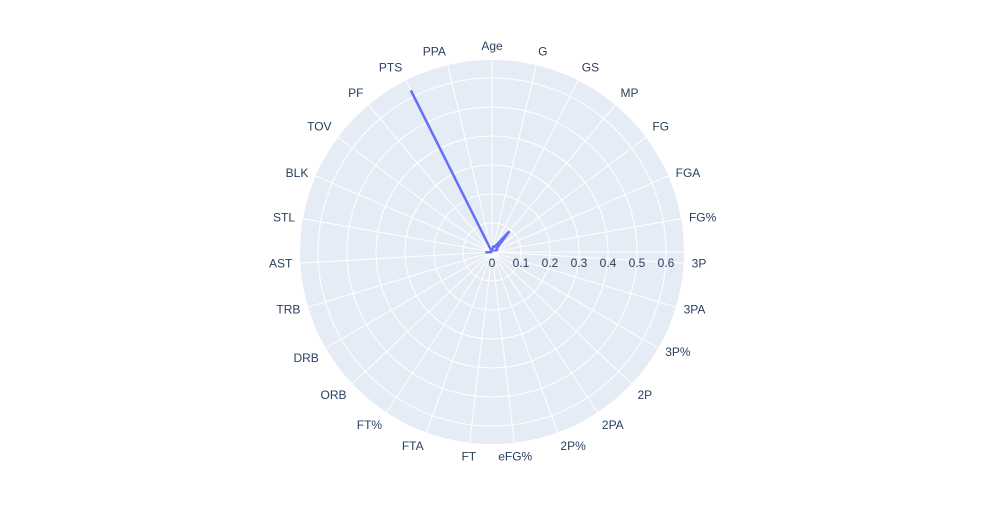 Image resolution: width=984 pixels, height=525 pixels. I want to click on category-label: 2P, so click(644, 395).